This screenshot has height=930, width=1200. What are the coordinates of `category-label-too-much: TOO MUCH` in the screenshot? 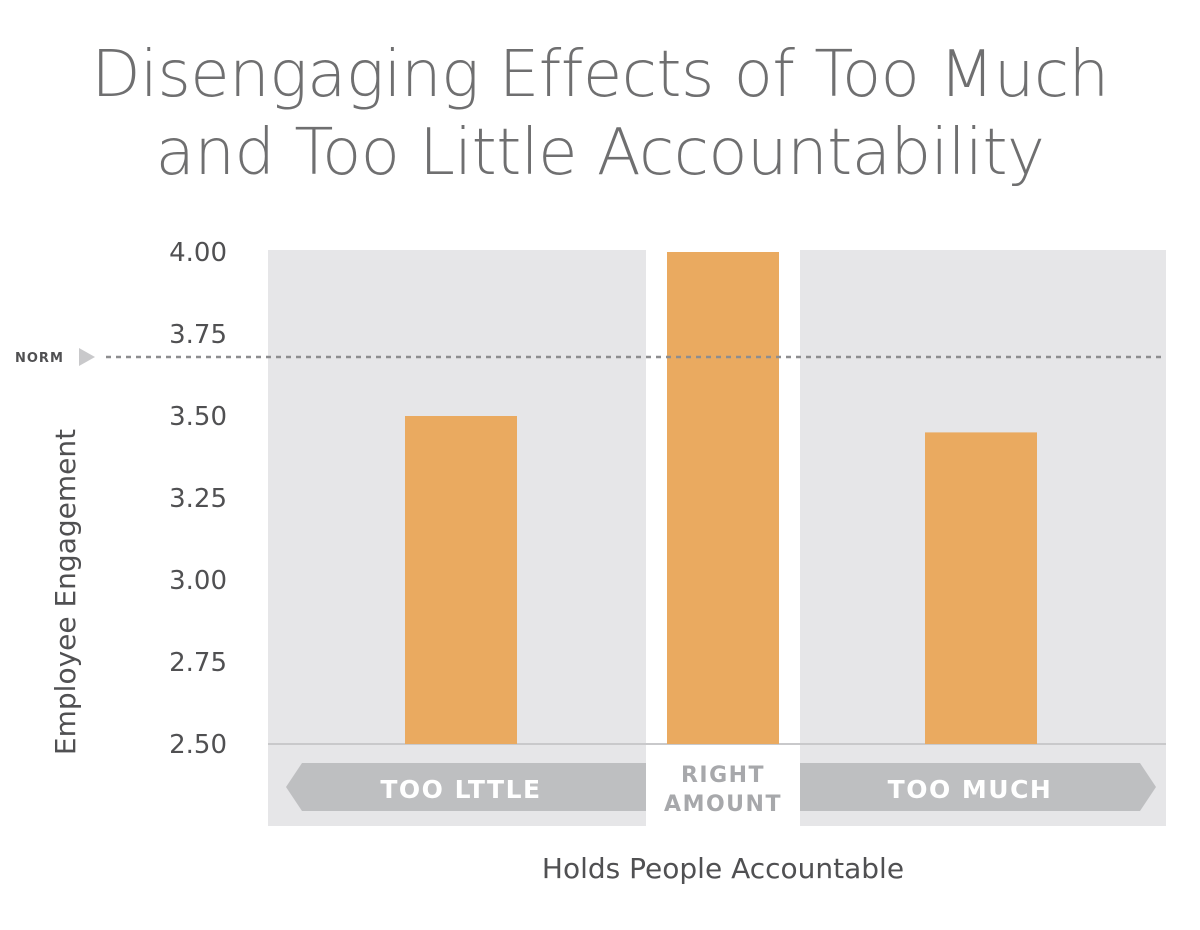 It's located at (970, 789).